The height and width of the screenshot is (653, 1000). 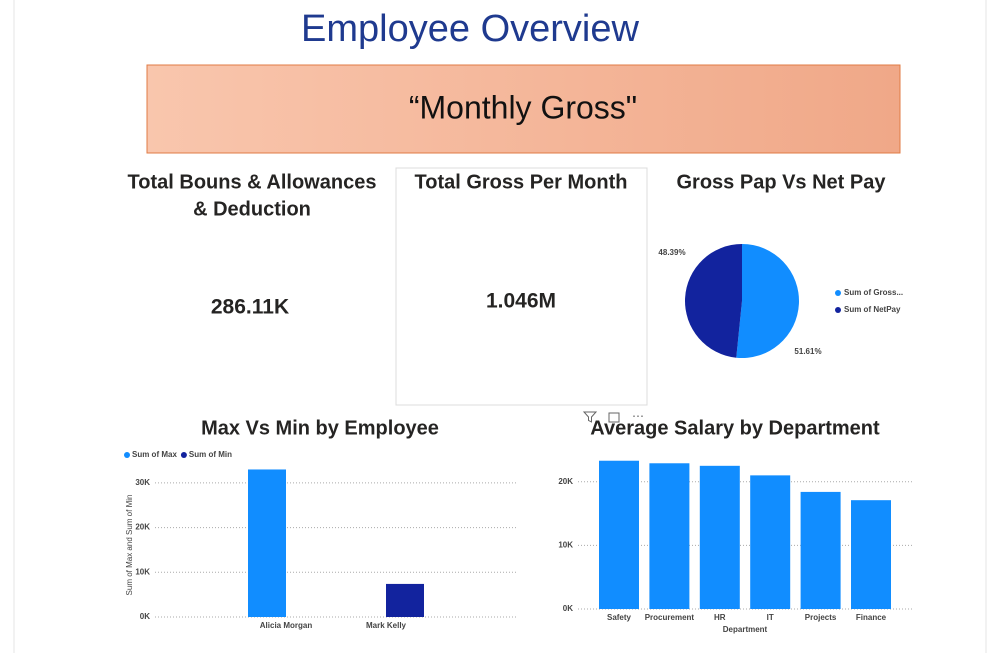 What do you see at coordinates (638, 416) in the screenshot?
I see `more-icon: ⋯` at bounding box center [638, 416].